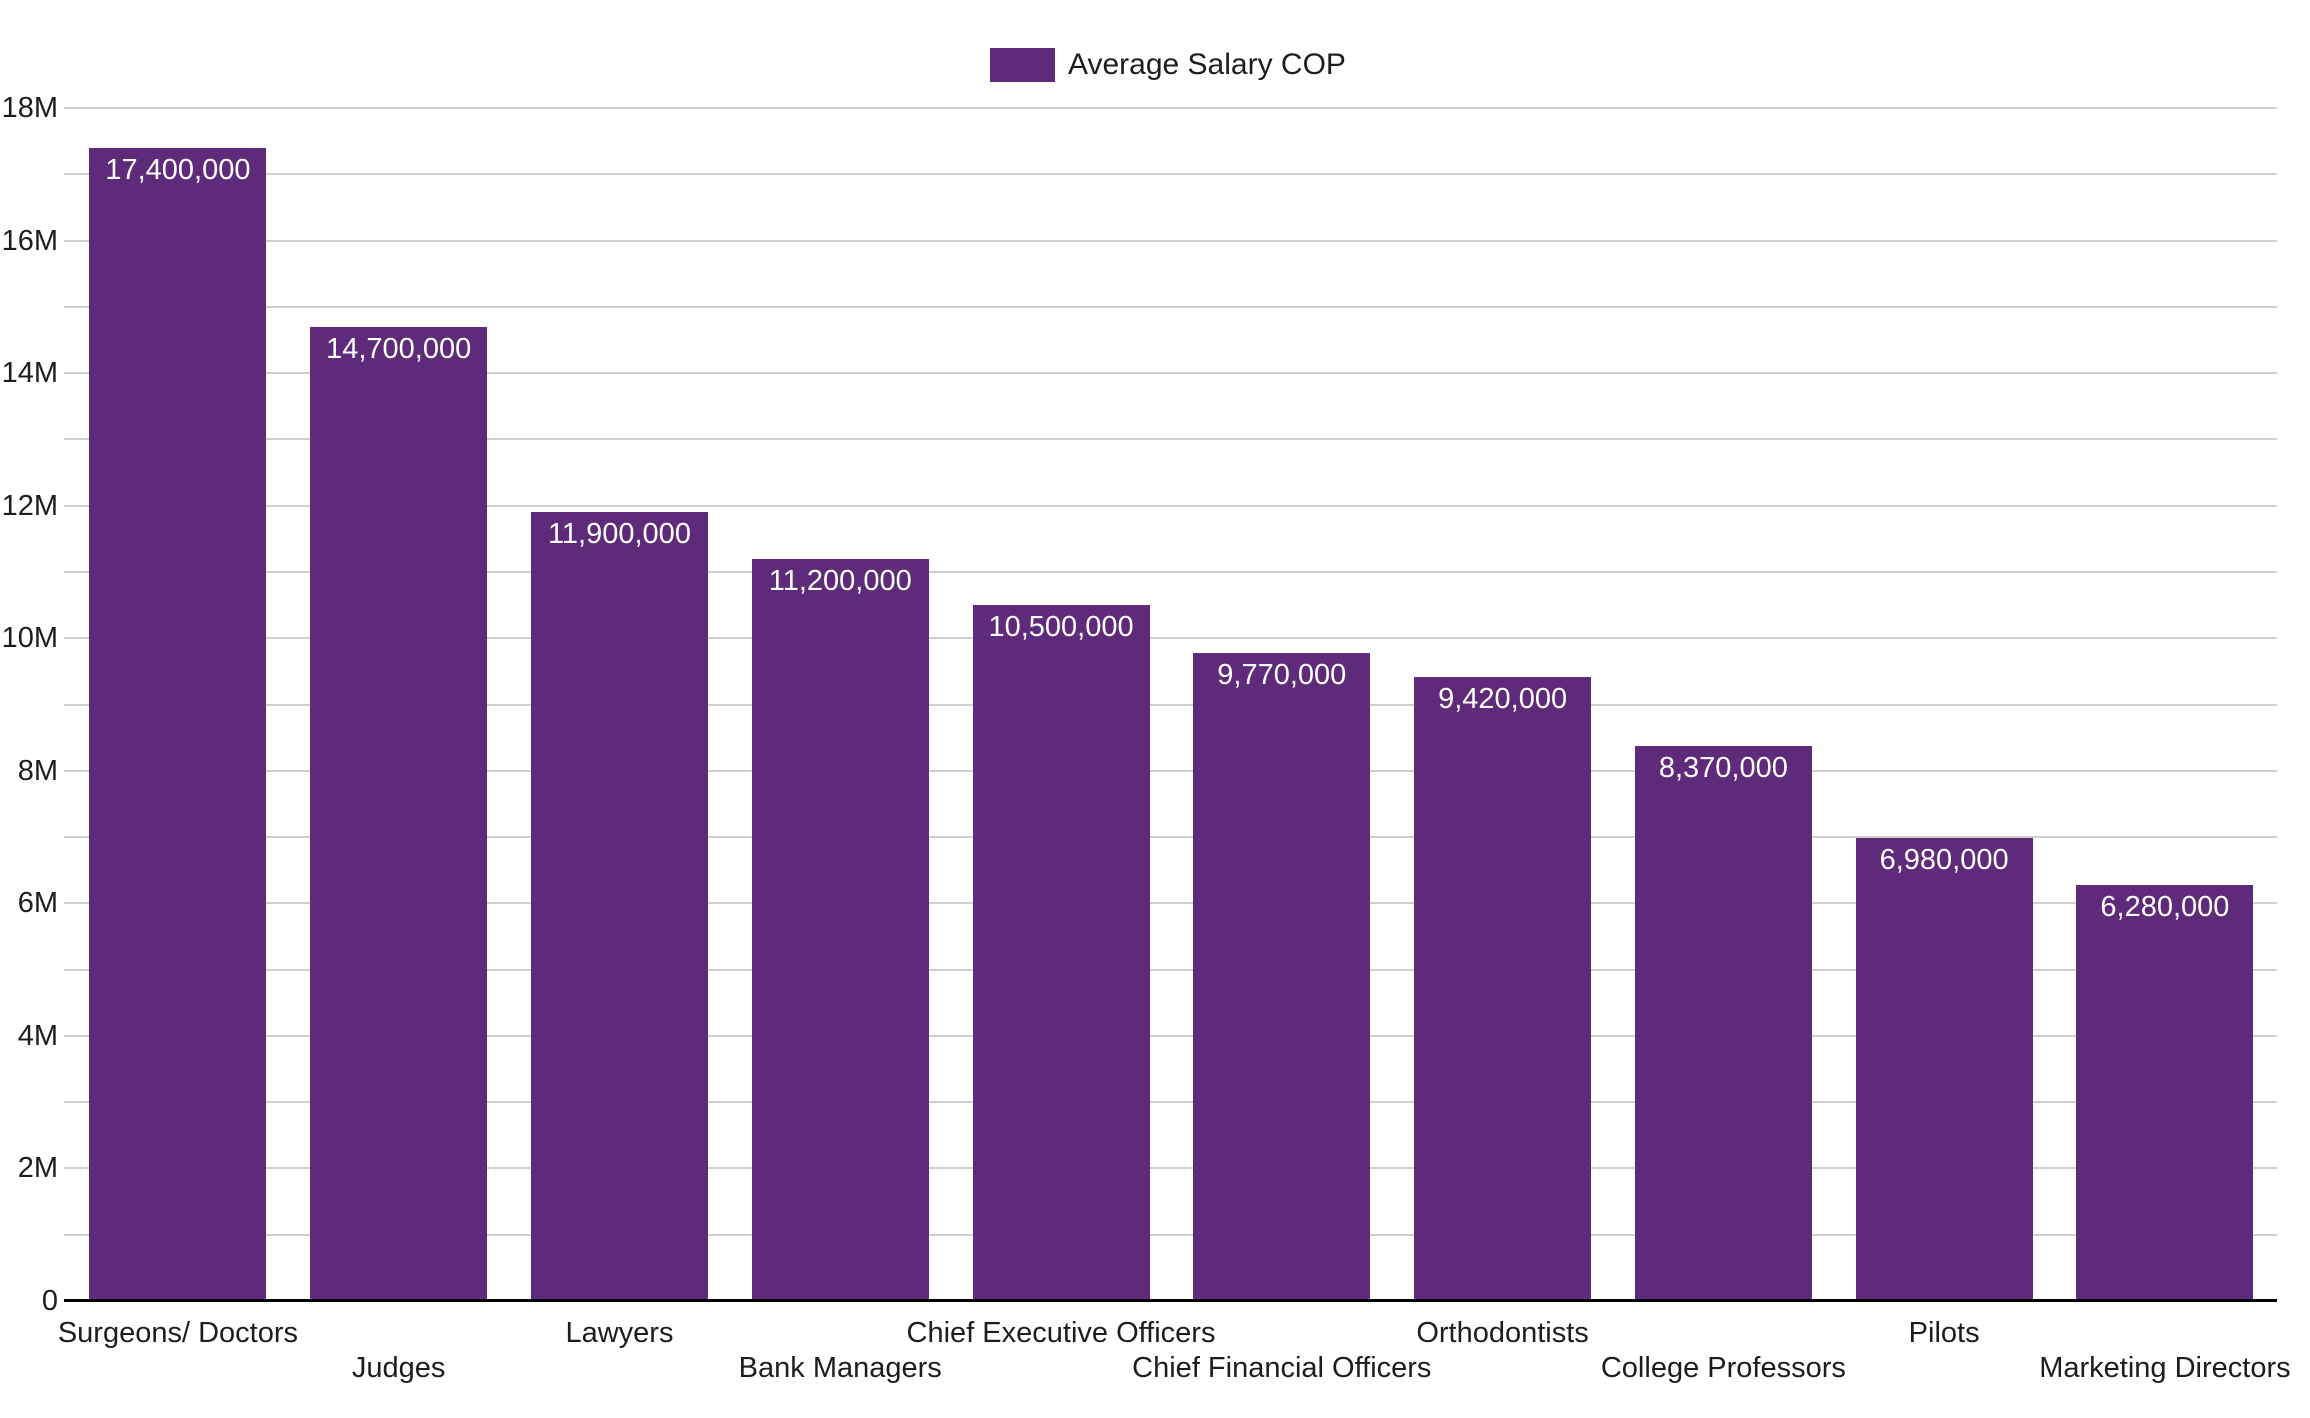 The image size is (2310, 1418). Describe the element at coordinates (29, 505) in the screenshot. I see `y-axis-tick-label: 12M` at that location.